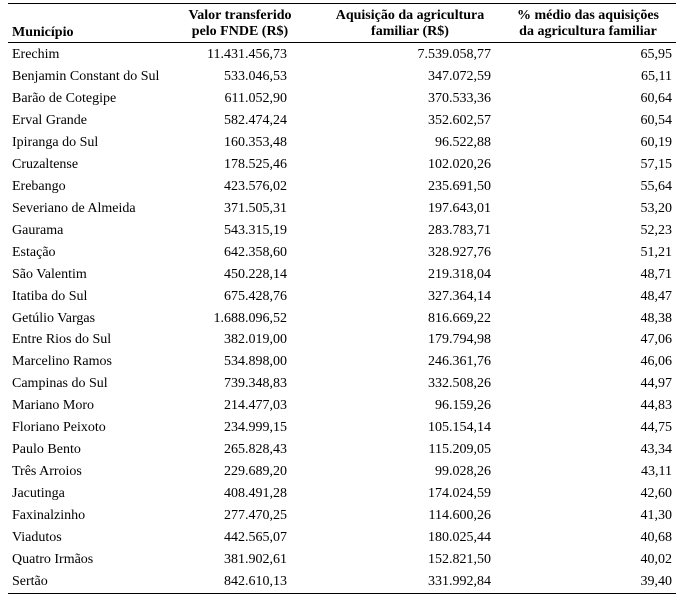 This screenshot has width=684, height=601. I want to click on table-value: 43,34, so click(656, 450).